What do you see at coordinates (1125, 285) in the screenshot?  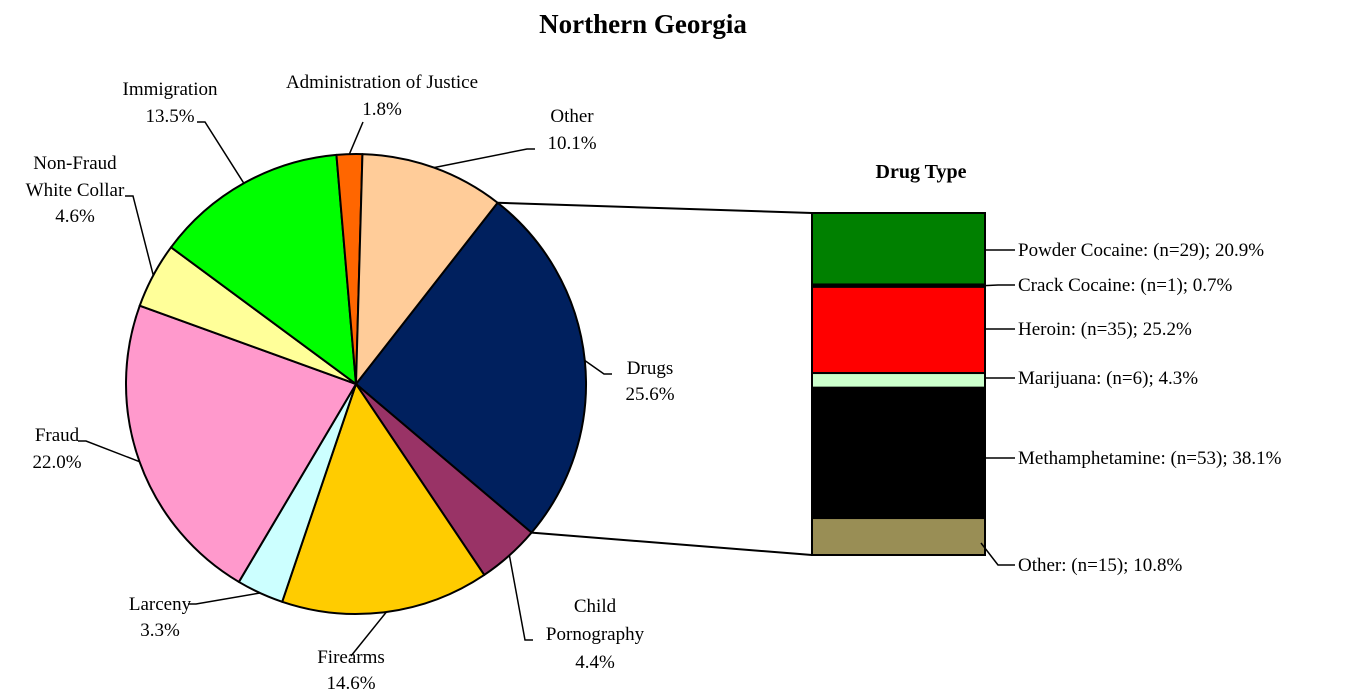 I see `bar-label-crack-cocaine: Crack Cocaine: (n=1); 0.7%` at bounding box center [1125, 285].